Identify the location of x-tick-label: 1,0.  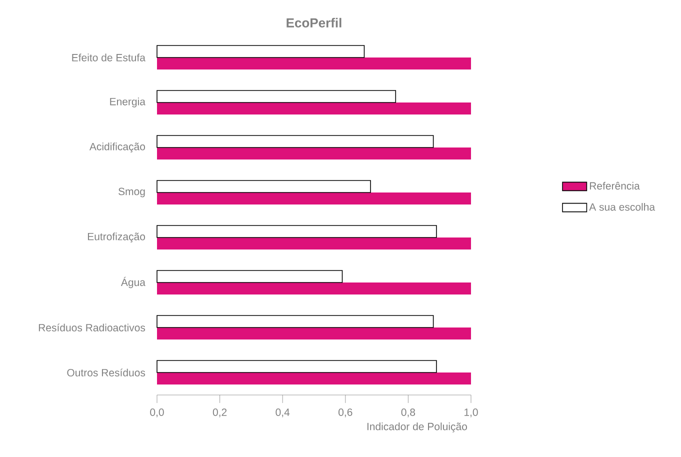
(471, 413).